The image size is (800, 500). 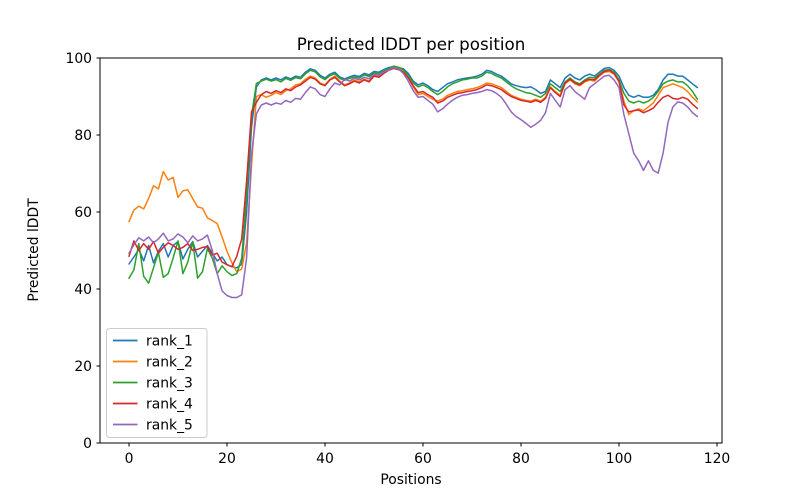 I want to click on legend-item-rank_1: rank_1, so click(x=153, y=341).